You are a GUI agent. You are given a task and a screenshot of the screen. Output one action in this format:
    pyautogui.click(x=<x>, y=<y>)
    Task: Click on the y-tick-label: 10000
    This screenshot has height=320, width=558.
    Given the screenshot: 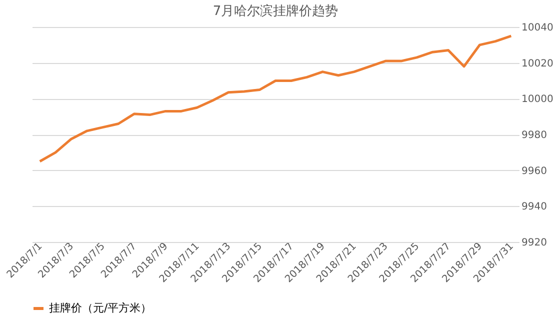 What is the action you would take?
    pyautogui.click(x=538, y=100)
    